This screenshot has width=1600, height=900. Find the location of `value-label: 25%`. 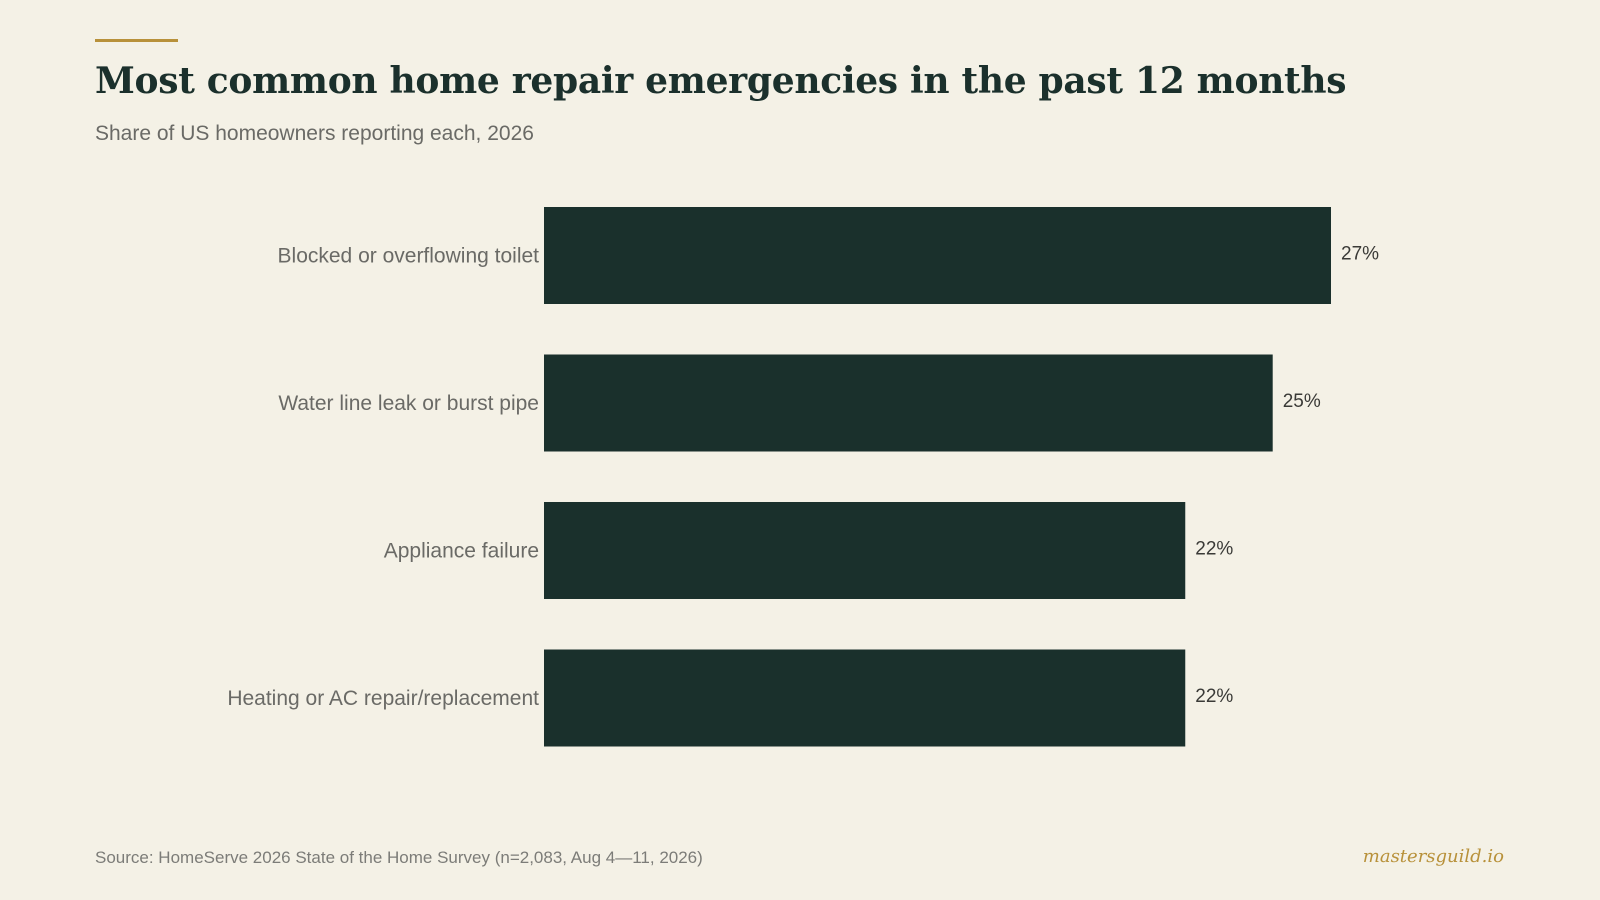

value-label: 25% is located at coordinates (1302, 401).